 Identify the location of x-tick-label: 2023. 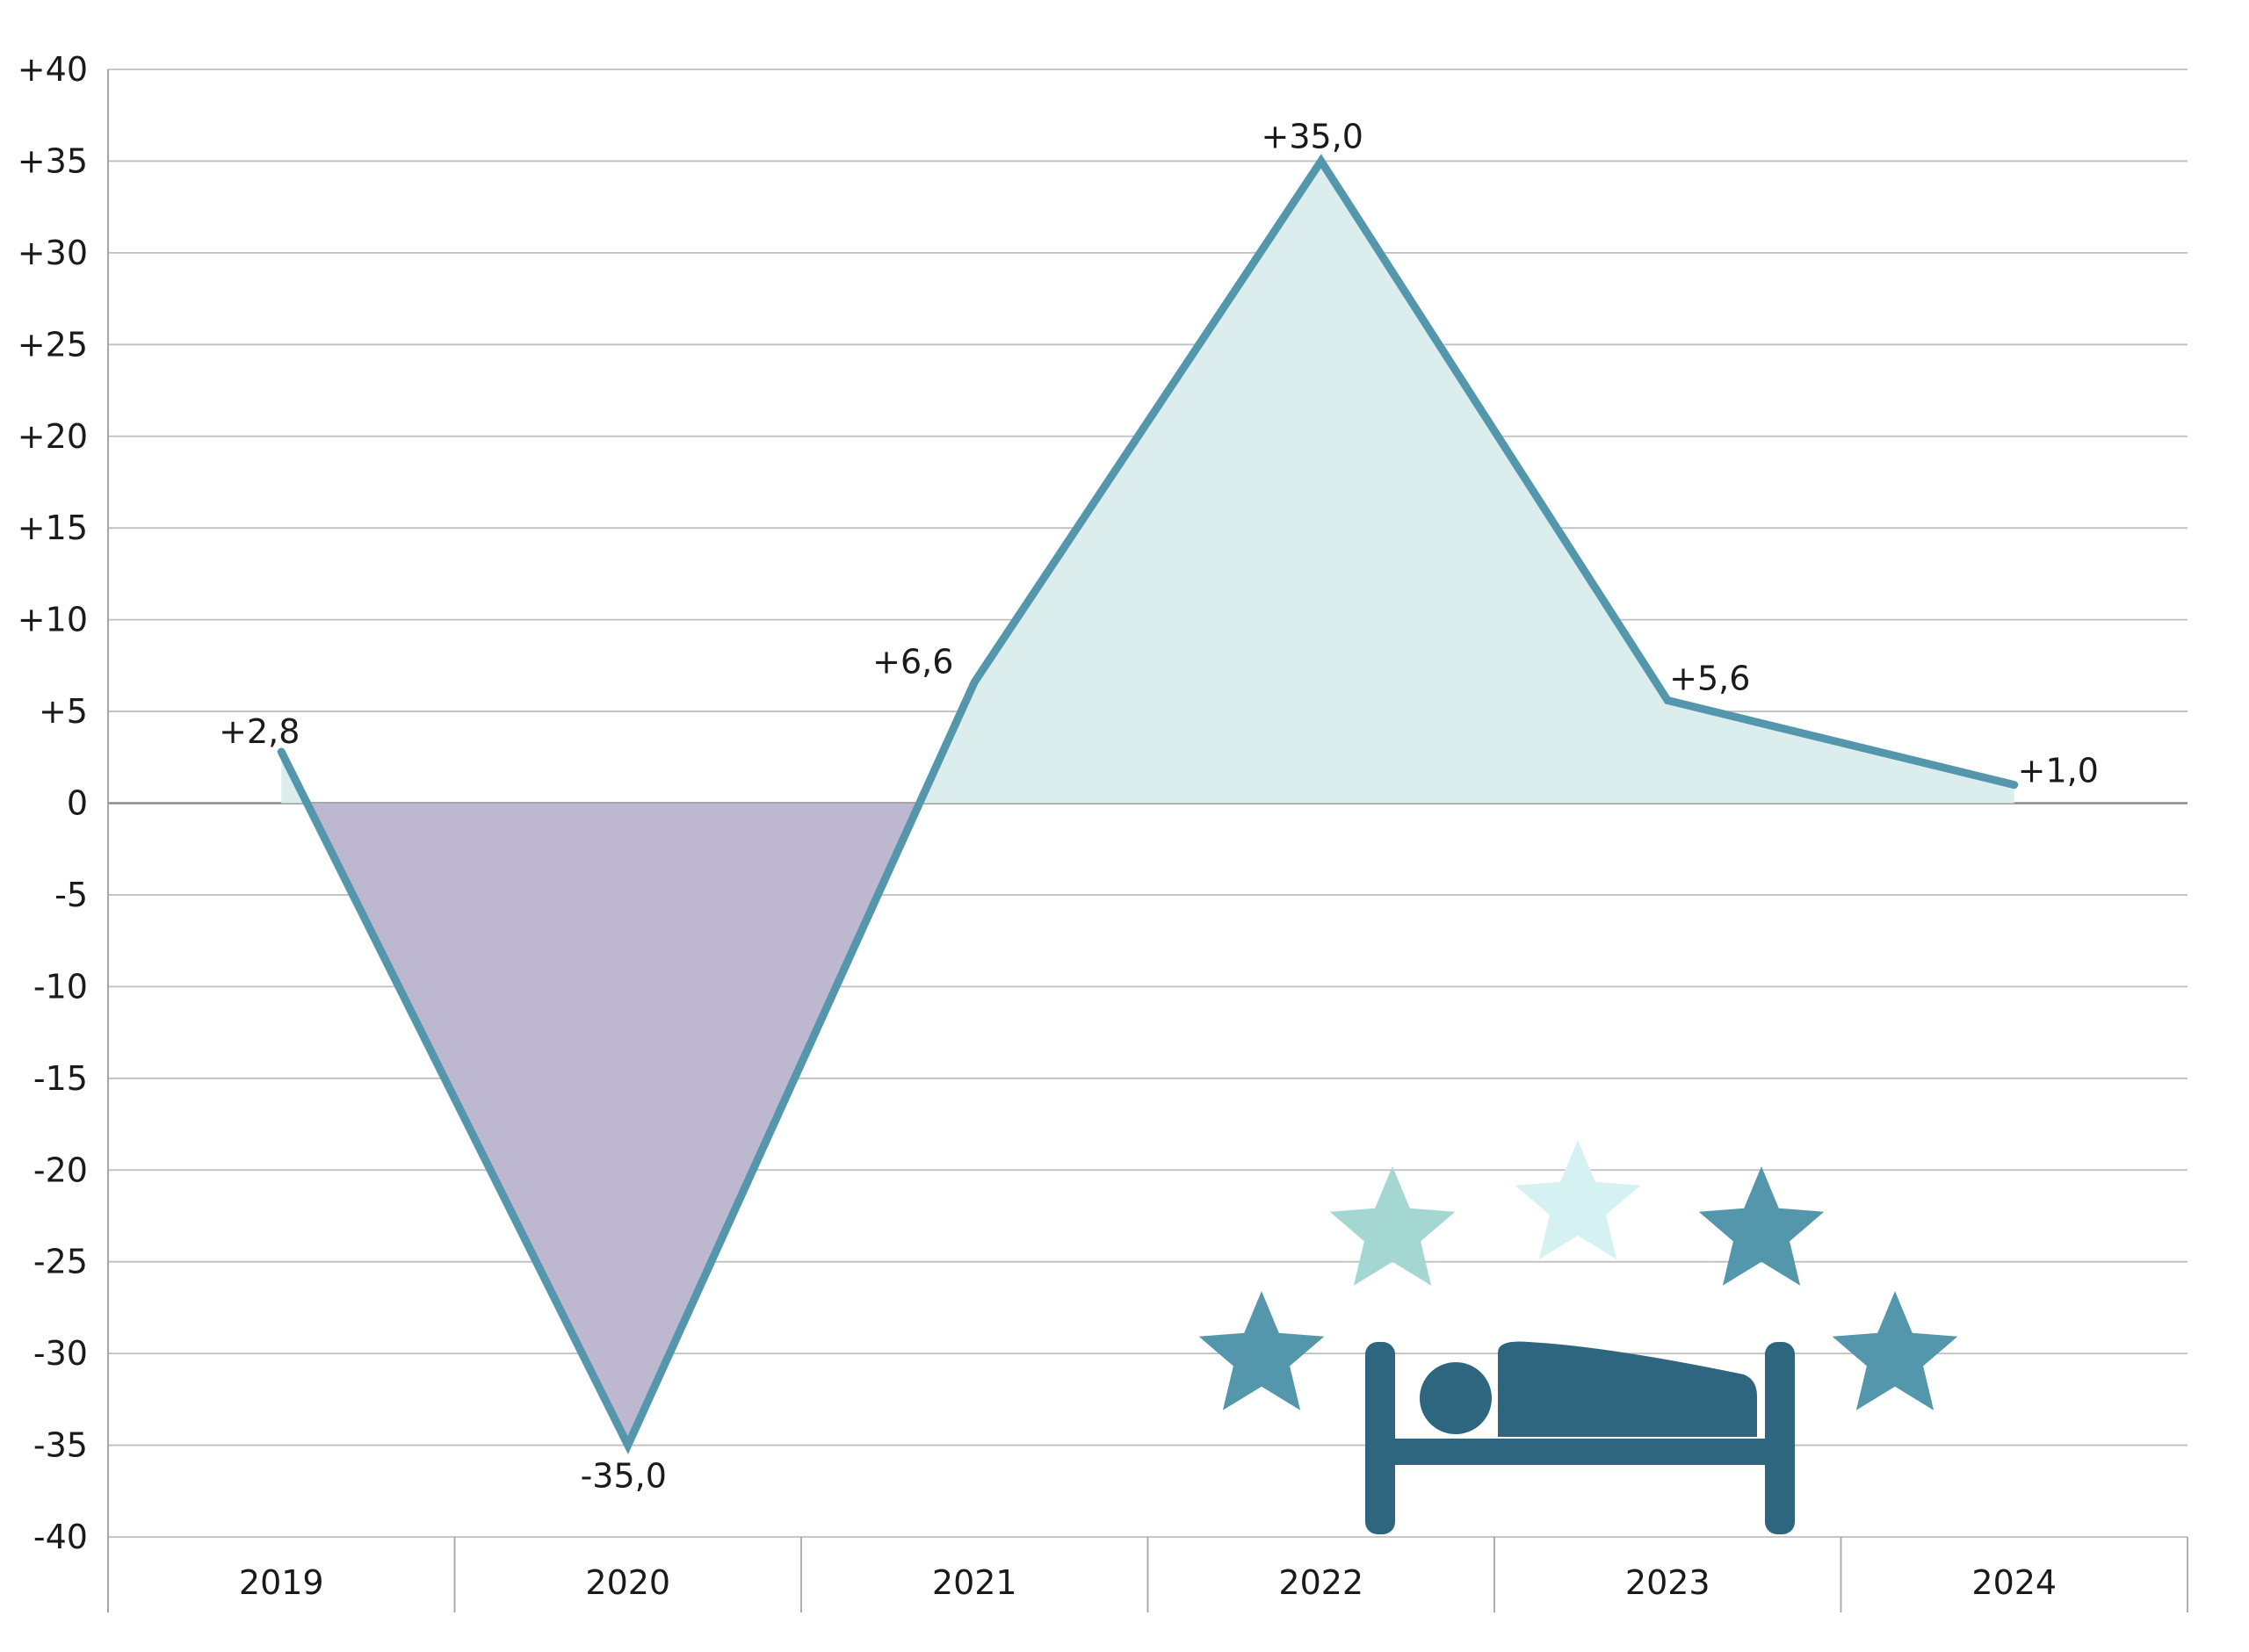
(1667, 1582).